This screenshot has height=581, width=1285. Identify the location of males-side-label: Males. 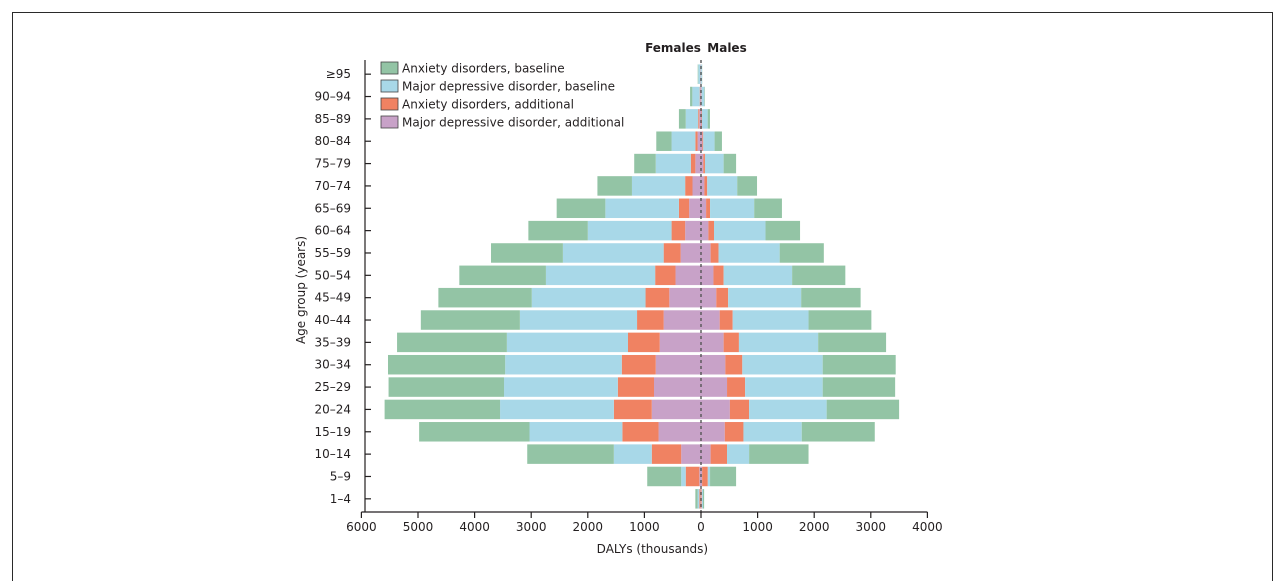
(726, 48).